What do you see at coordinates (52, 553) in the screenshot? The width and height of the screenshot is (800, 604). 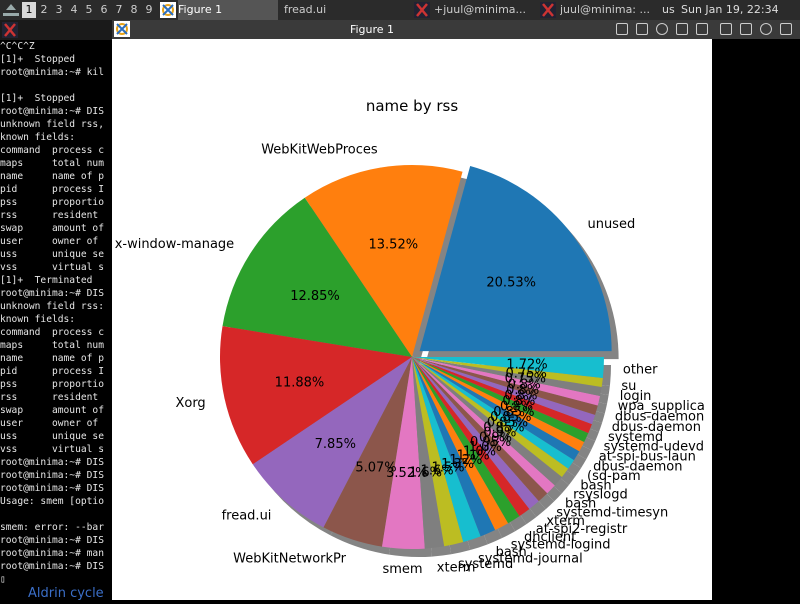 I see `terminal-line: root@minima:~# man` at bounding box center [52, 553].